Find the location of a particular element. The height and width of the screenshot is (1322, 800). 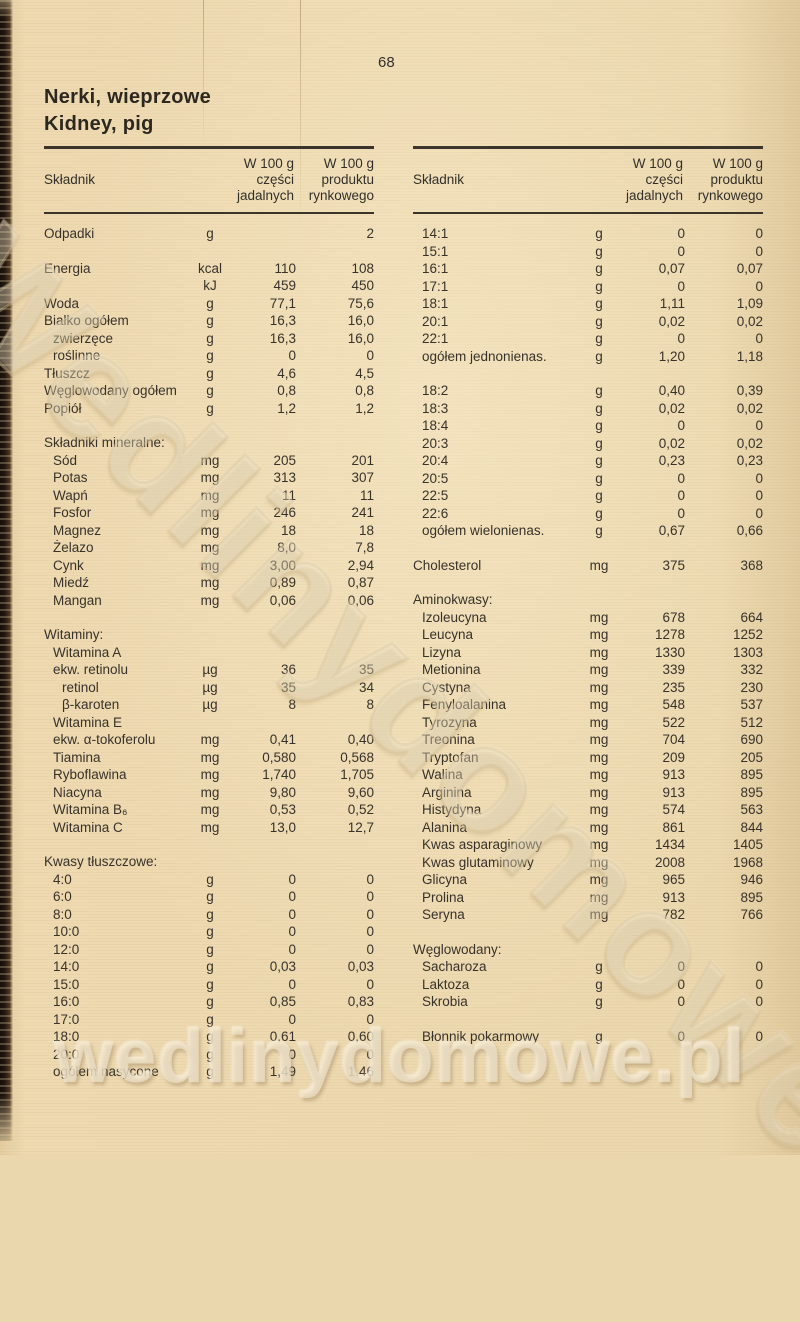

component-label: 18:2 is located at coordinates (435, 390).